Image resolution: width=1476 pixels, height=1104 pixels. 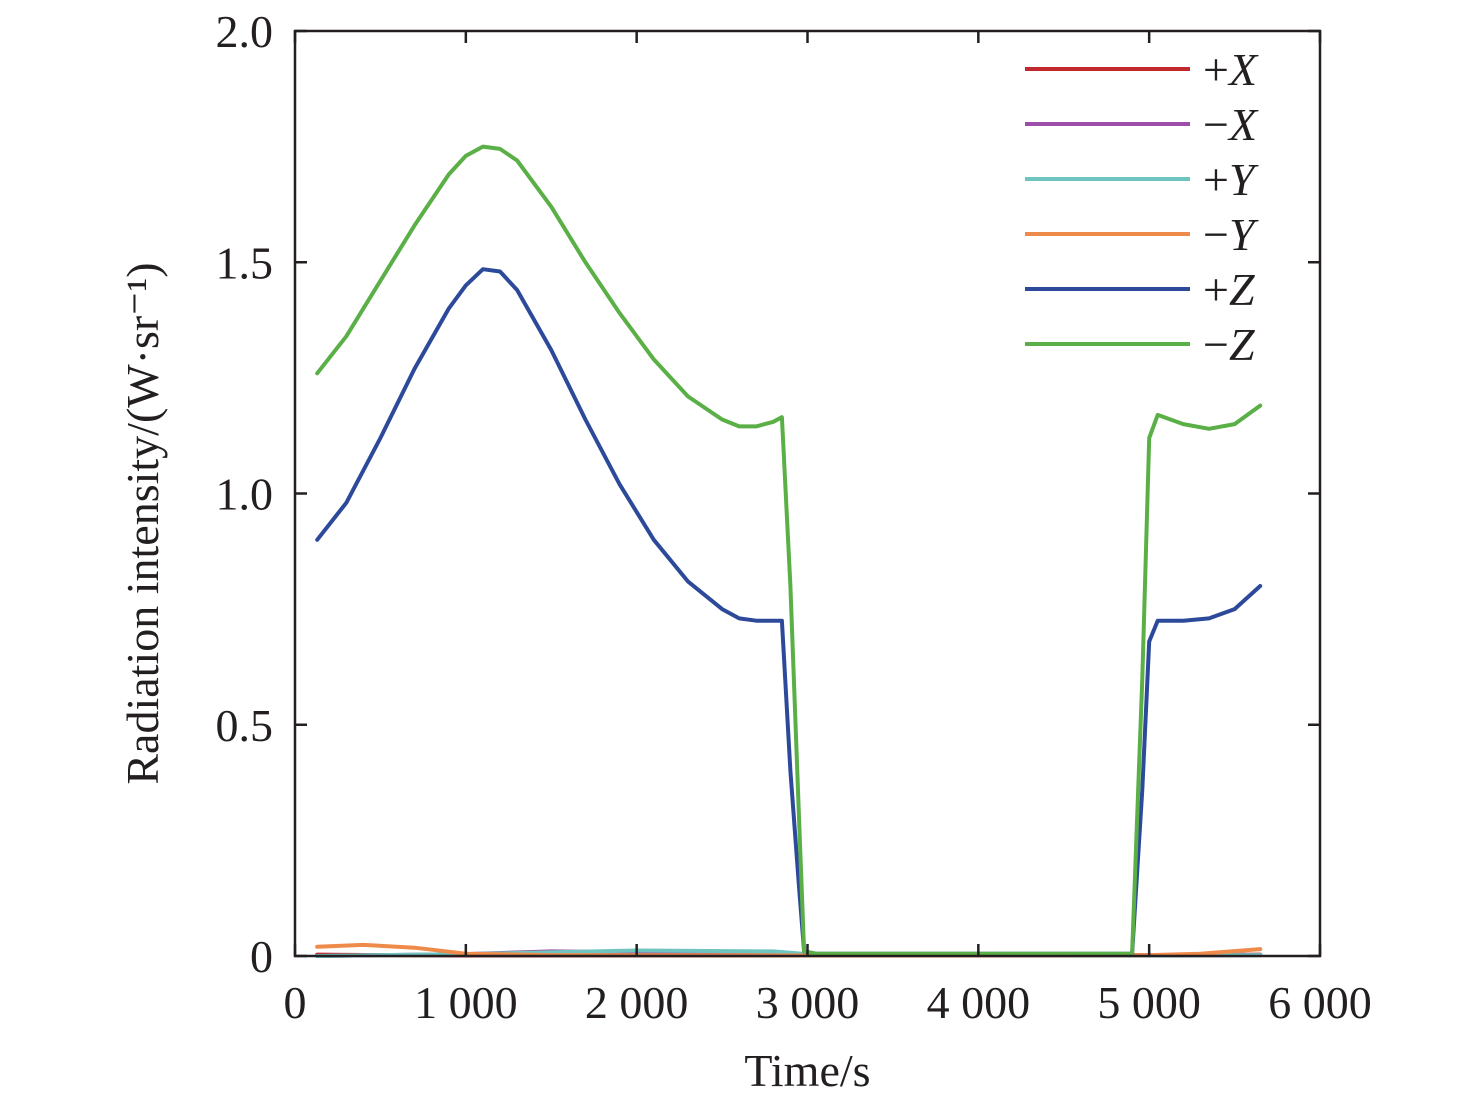 What do you see at coordinates (637, 1002) in the screenshot?
I see `x-tick-label: 2 000` at bounding box center [637, 1002].